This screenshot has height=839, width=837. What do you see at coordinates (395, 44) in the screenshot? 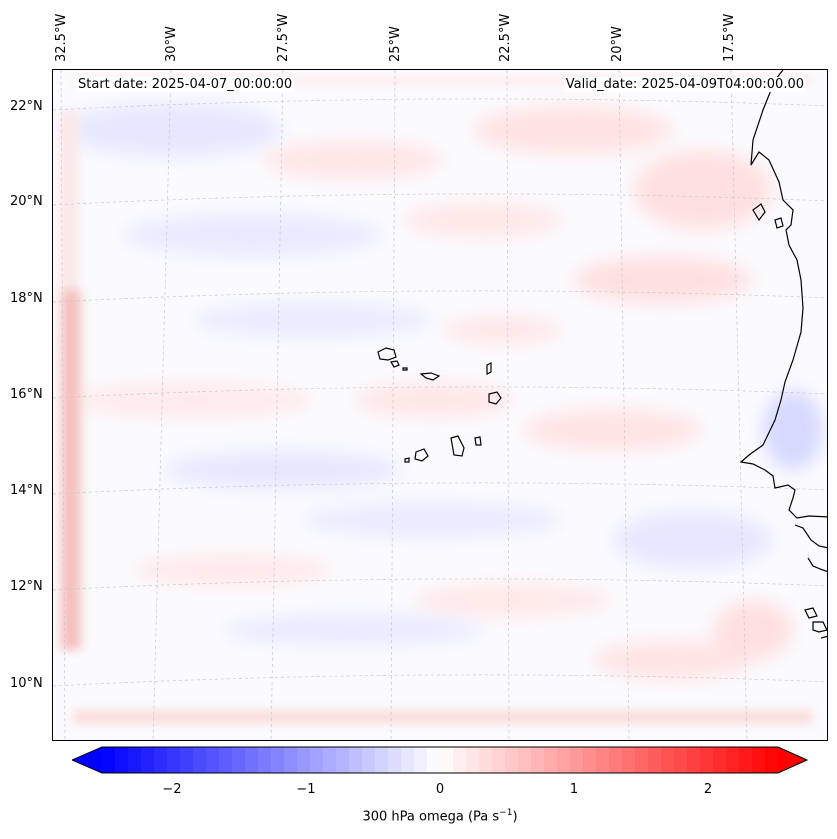
I see `lon-label-25w: 25°W` at bounding box center [395, 44].